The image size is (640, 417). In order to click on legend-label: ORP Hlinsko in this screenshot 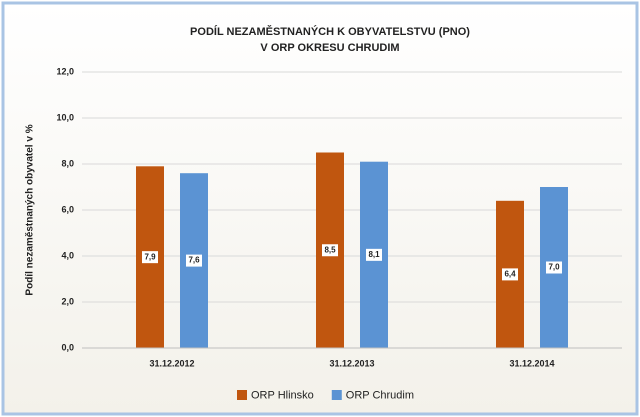, I will do `click(282, 395)`.